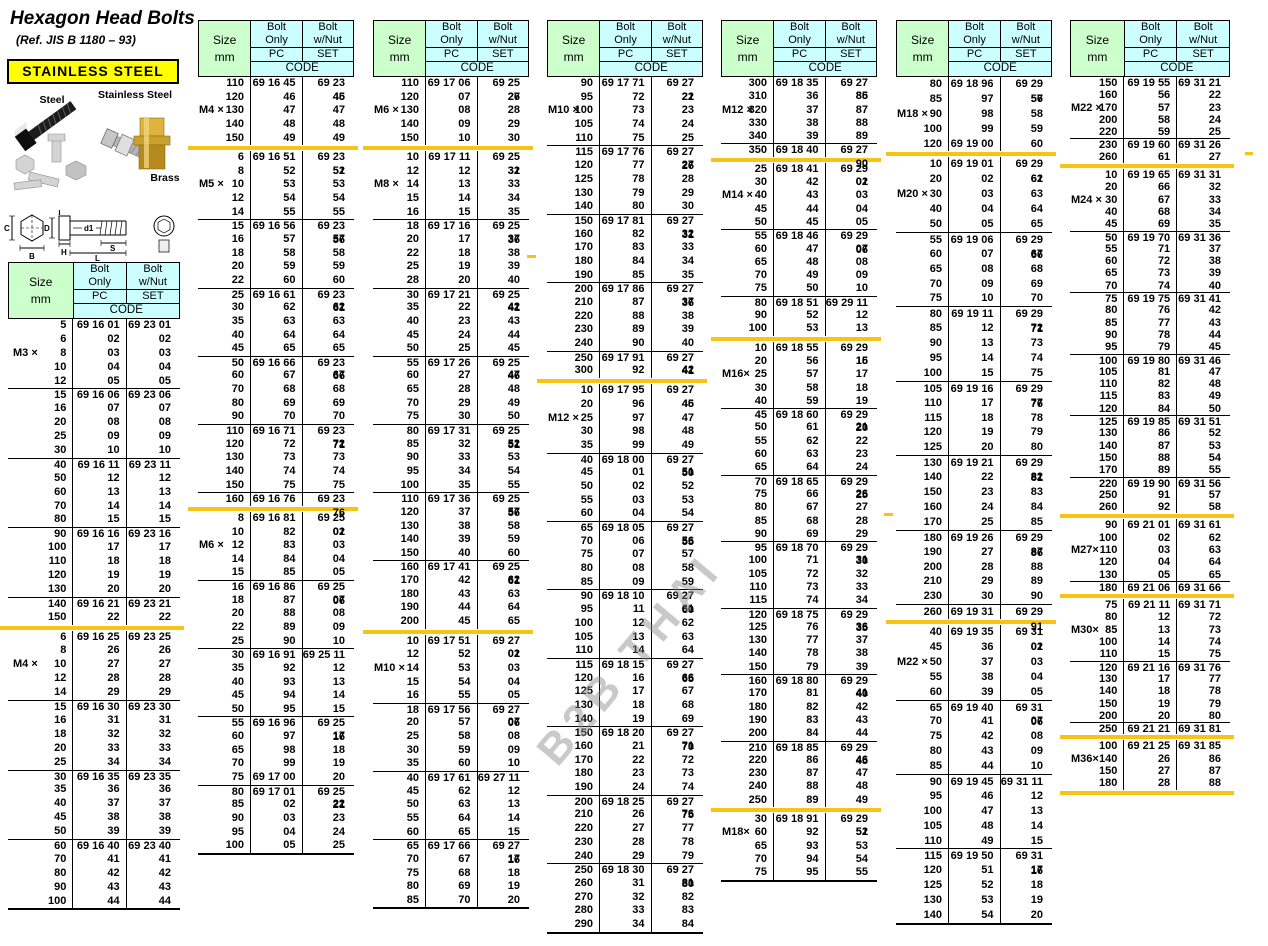 This screenshot has height=946, width=1268. Describe the element at coordinates (413, 790) in the screenshot. I see `size-value: 45` at that location.